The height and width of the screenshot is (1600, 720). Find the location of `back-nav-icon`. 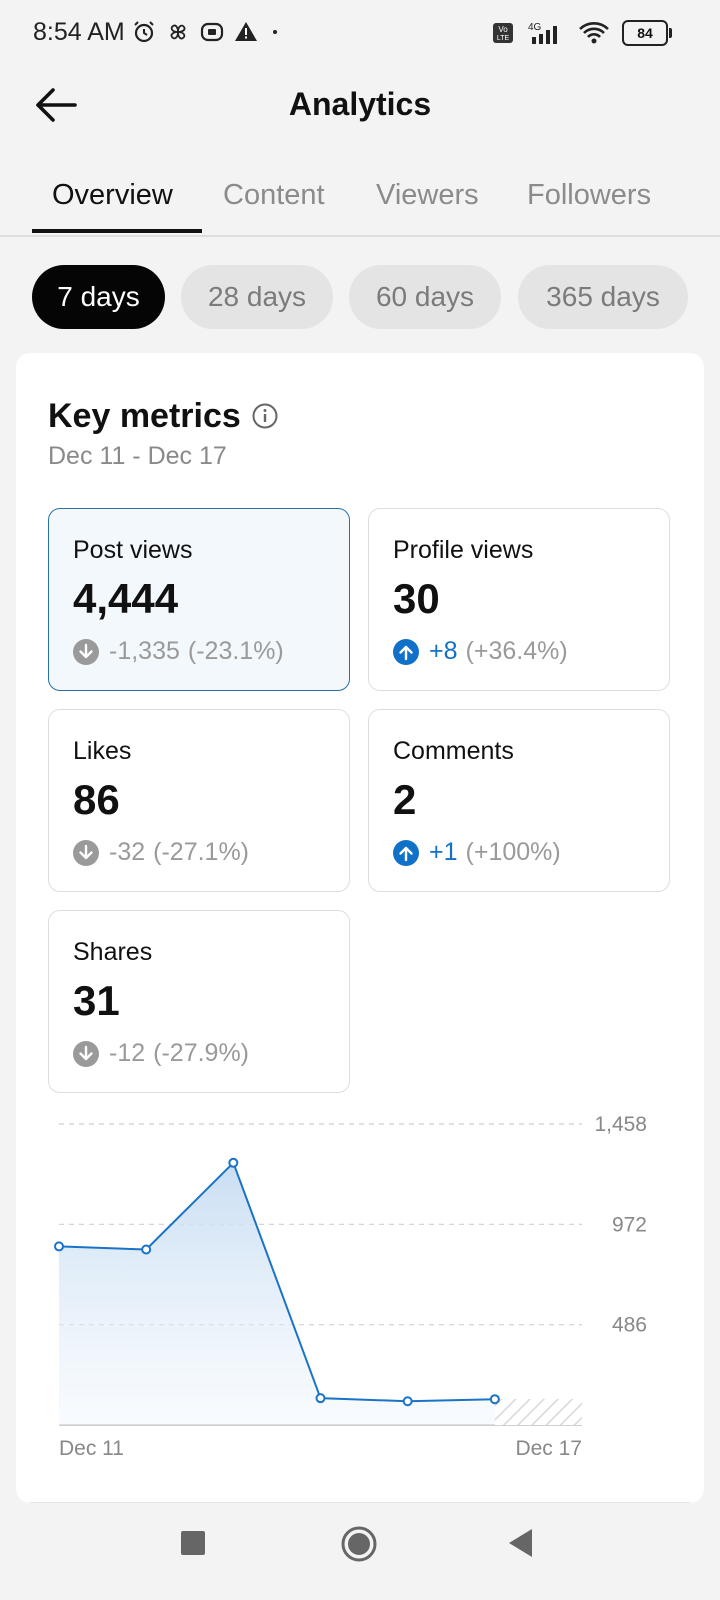

back-nav-icon is located at coordinates (521, 1543).